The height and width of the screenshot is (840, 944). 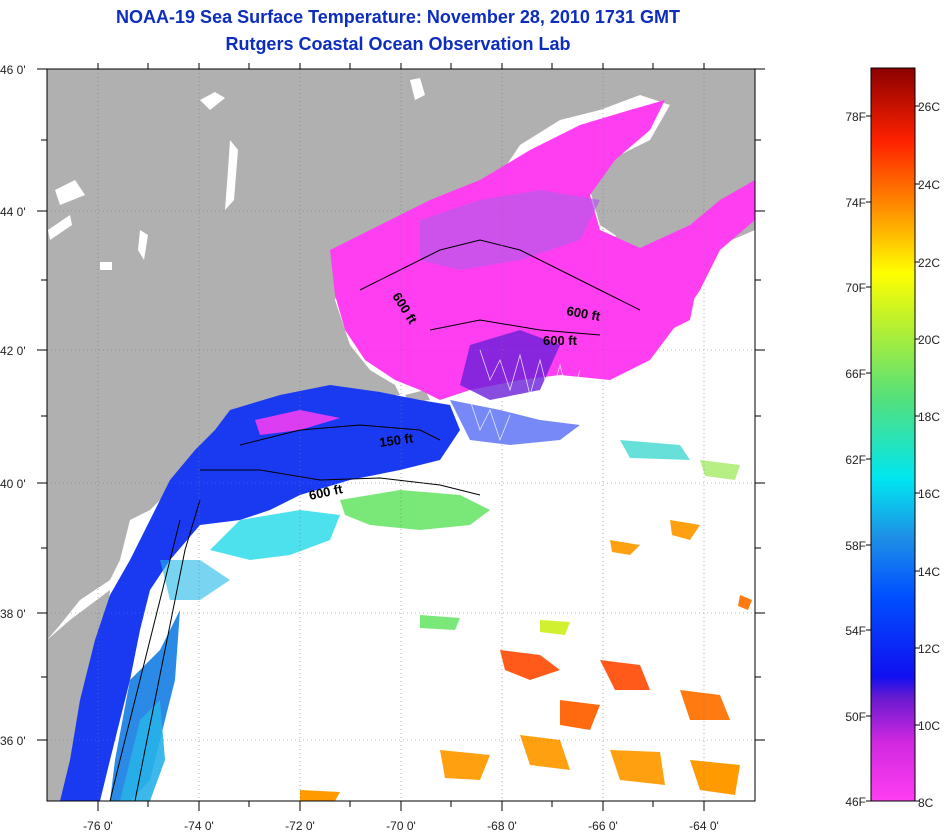 I want to click on f-label: 70F, so click(x=855, y=288).